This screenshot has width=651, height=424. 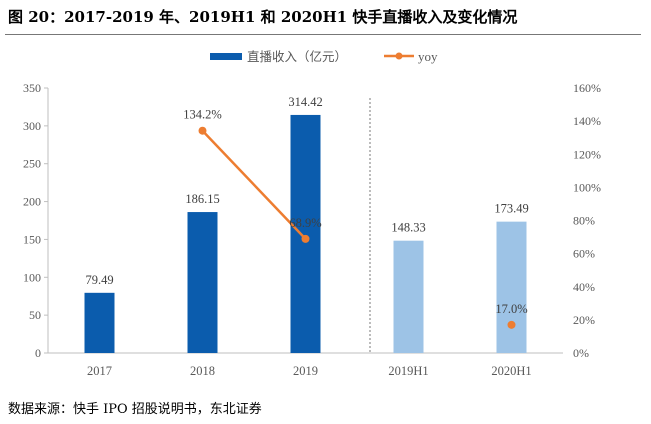 I want to click on right-tick-label: 20%, so click(x=584, y=320).